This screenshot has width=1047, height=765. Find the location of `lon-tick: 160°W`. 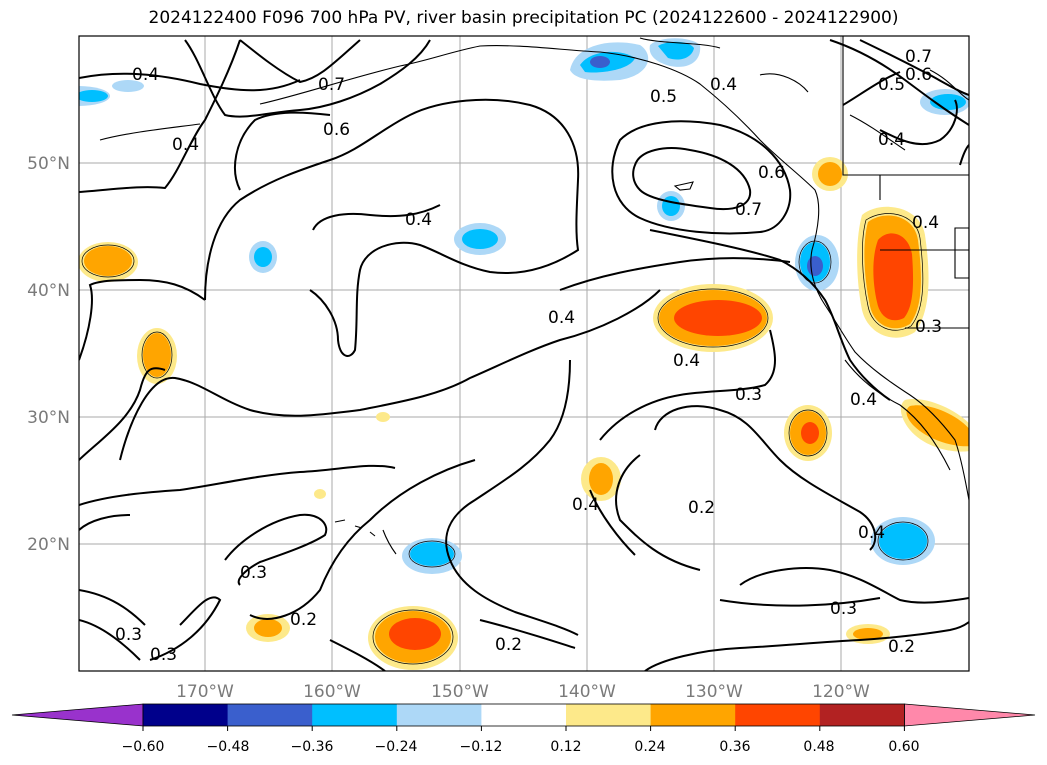

lon-tick: 160°W is located at coordinates (332, 692).